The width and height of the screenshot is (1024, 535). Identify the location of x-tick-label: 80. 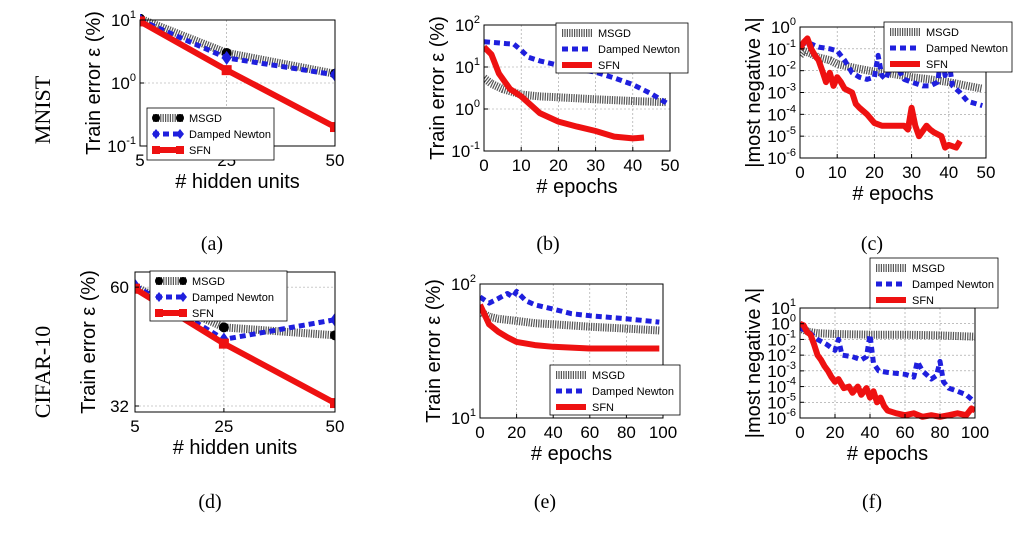
(626, 432).